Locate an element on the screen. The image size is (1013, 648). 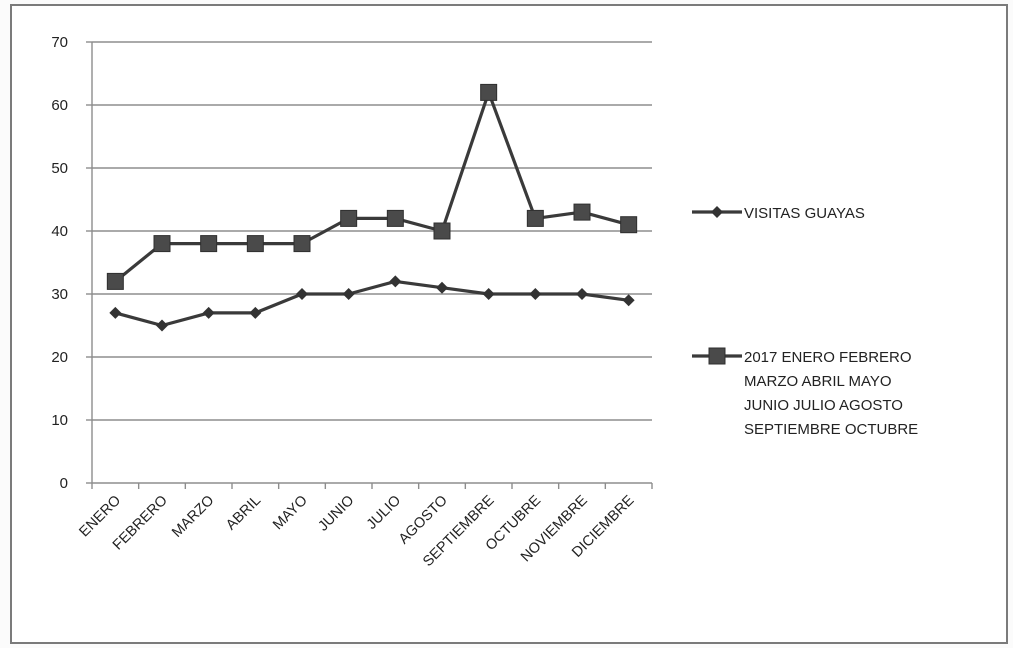
data-point-2-marzo is located at coordinates (209, 244).